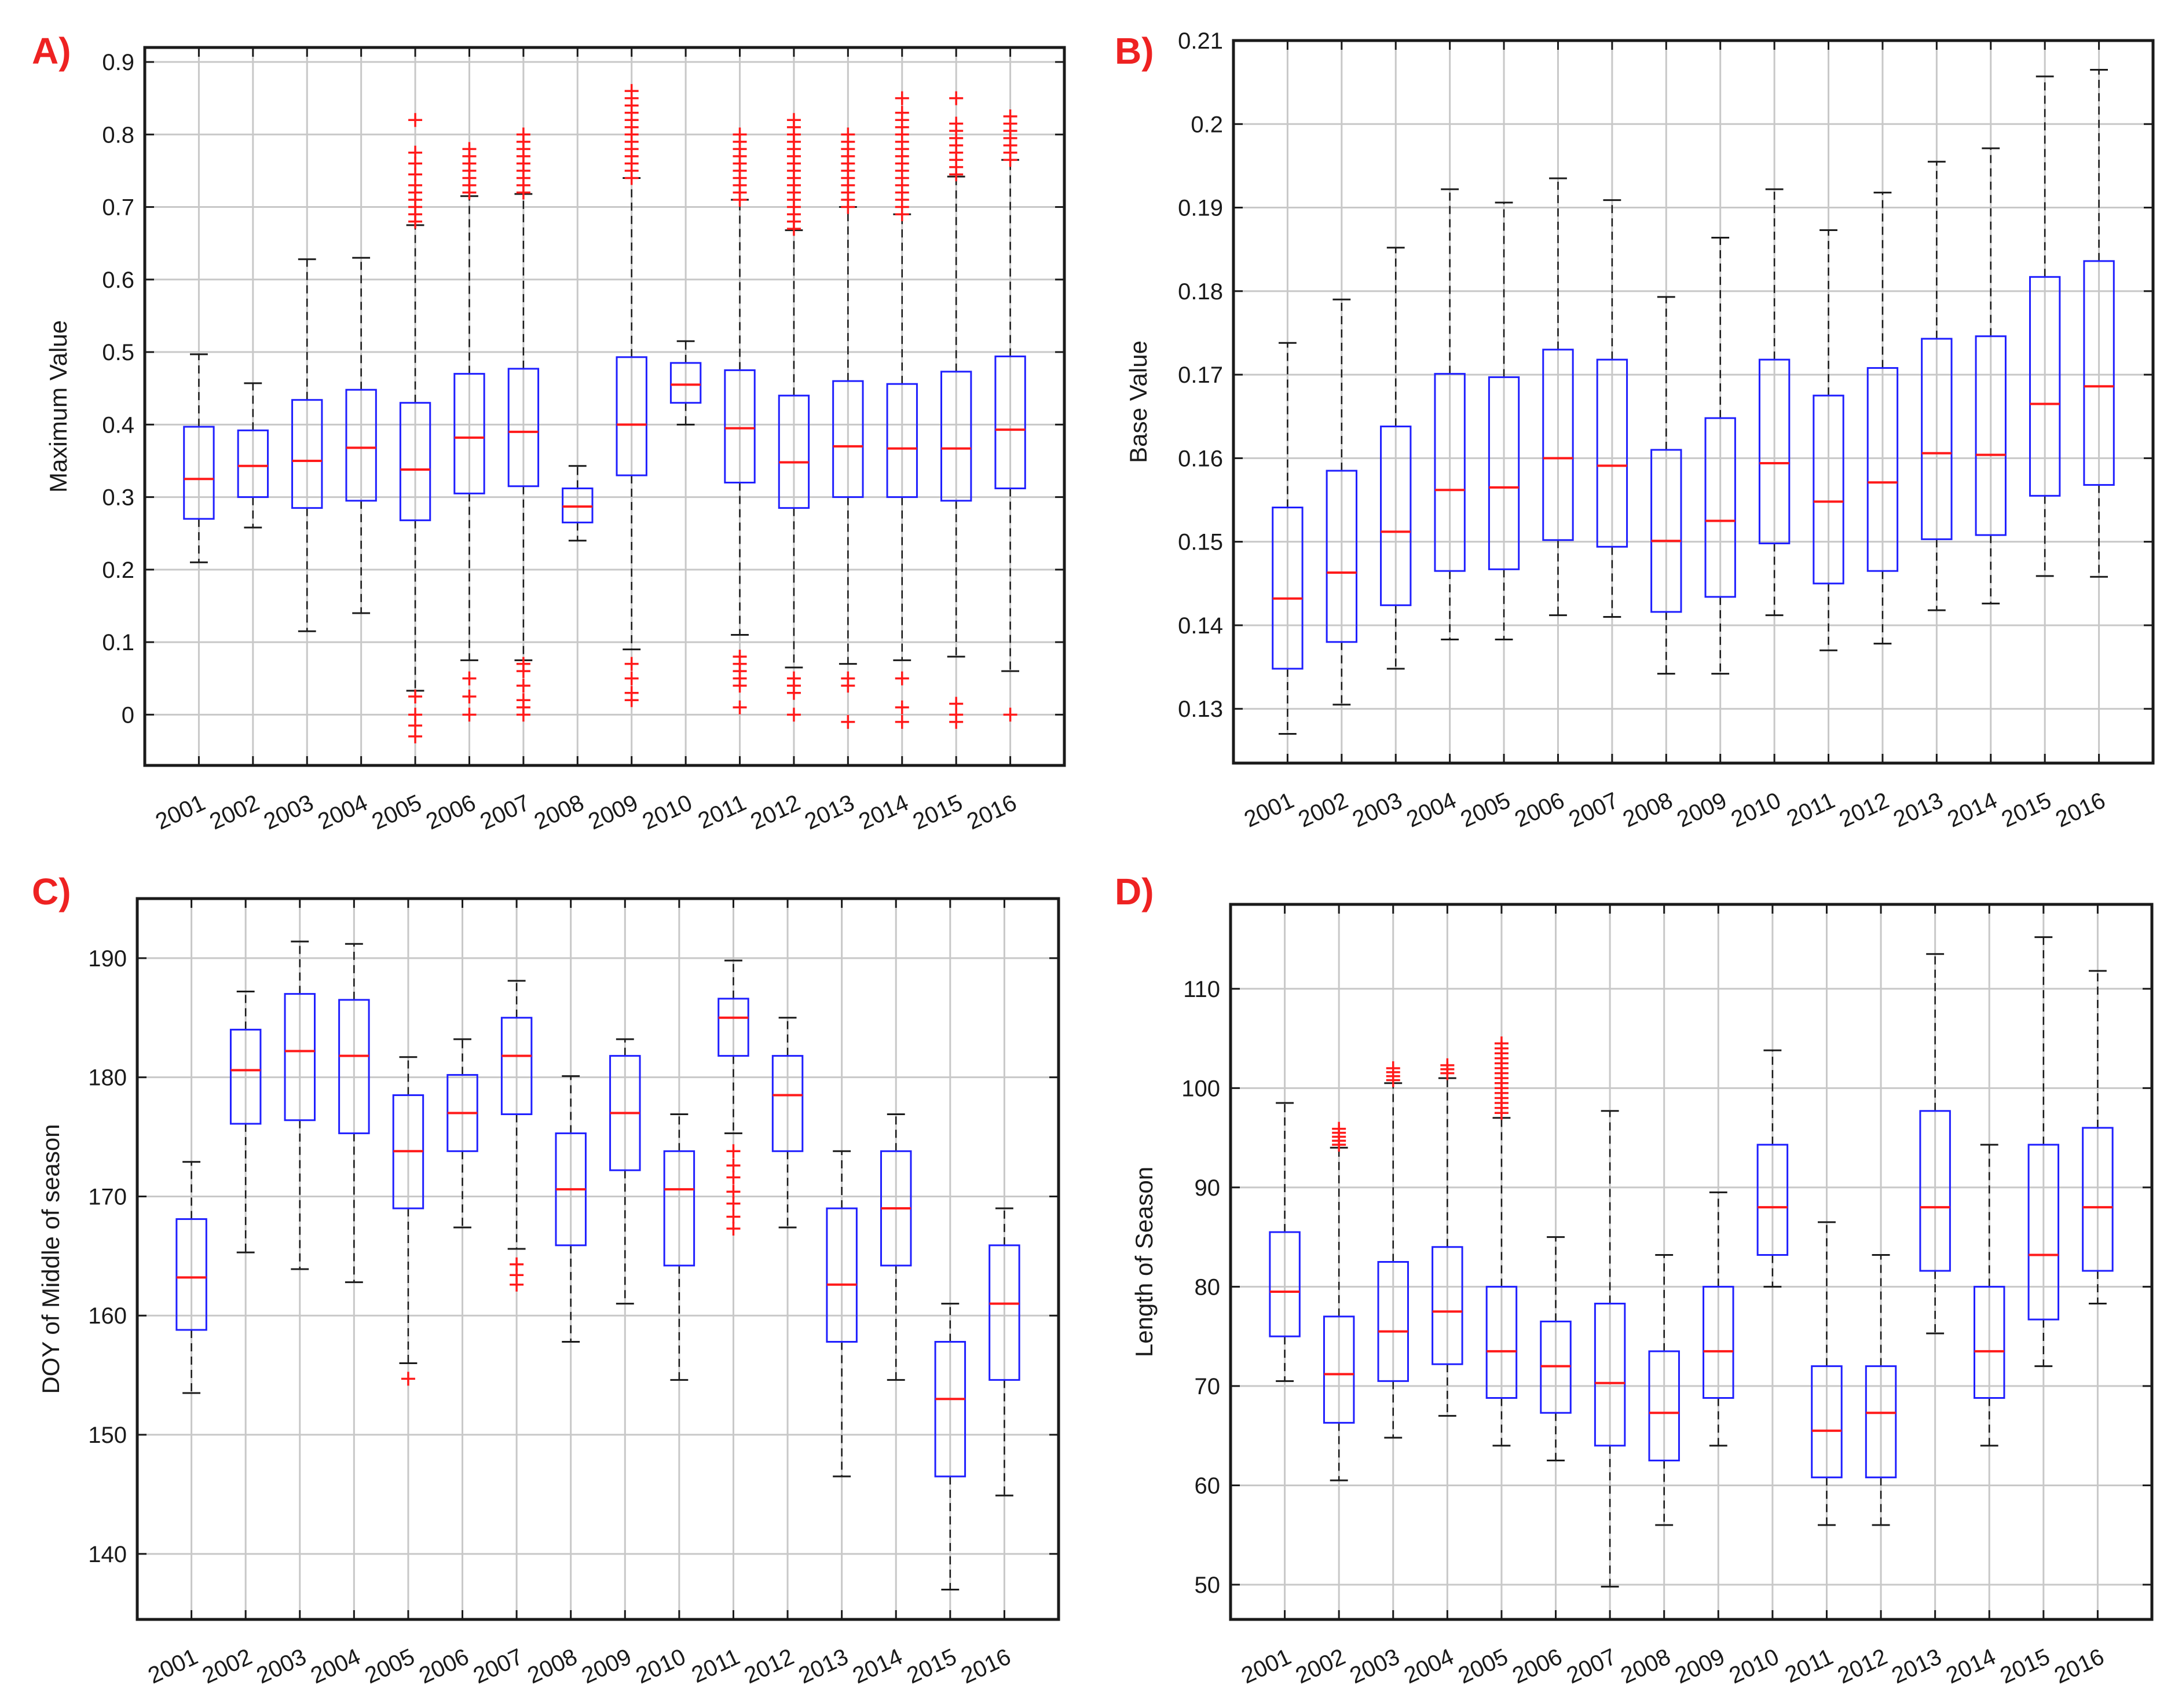  I want to click on x-tick-label: 2009, so click(1700, 1666).